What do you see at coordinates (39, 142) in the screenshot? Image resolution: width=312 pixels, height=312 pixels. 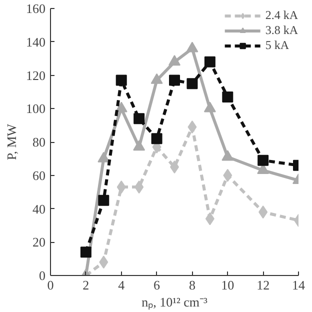 I see `y-tick-label: 80` at bounding box center [39, 142].